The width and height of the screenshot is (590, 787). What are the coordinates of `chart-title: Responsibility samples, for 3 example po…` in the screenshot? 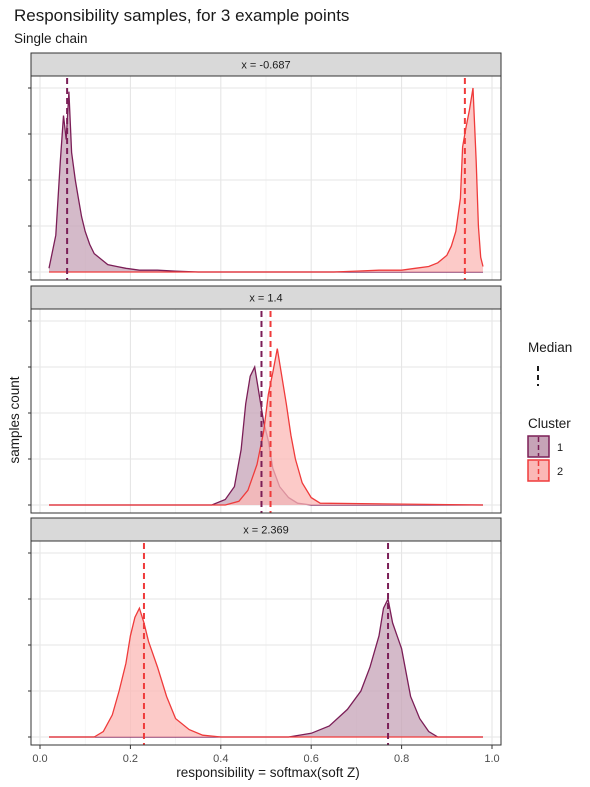 It's located at (182, 15).